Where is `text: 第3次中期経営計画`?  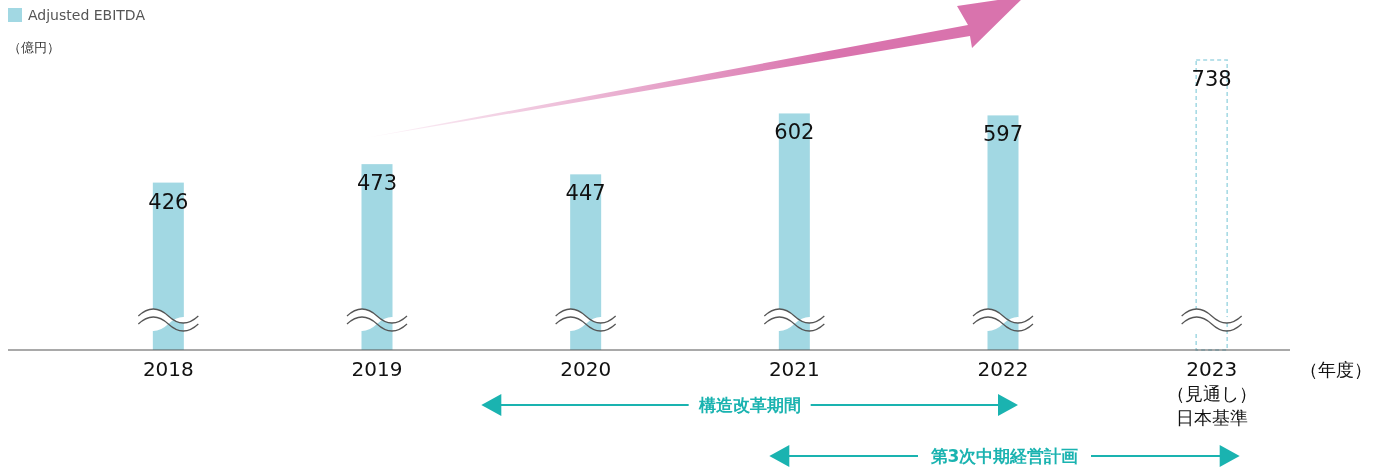 text: 第3次中期経営計画 is located at coordinates (1004, 456).